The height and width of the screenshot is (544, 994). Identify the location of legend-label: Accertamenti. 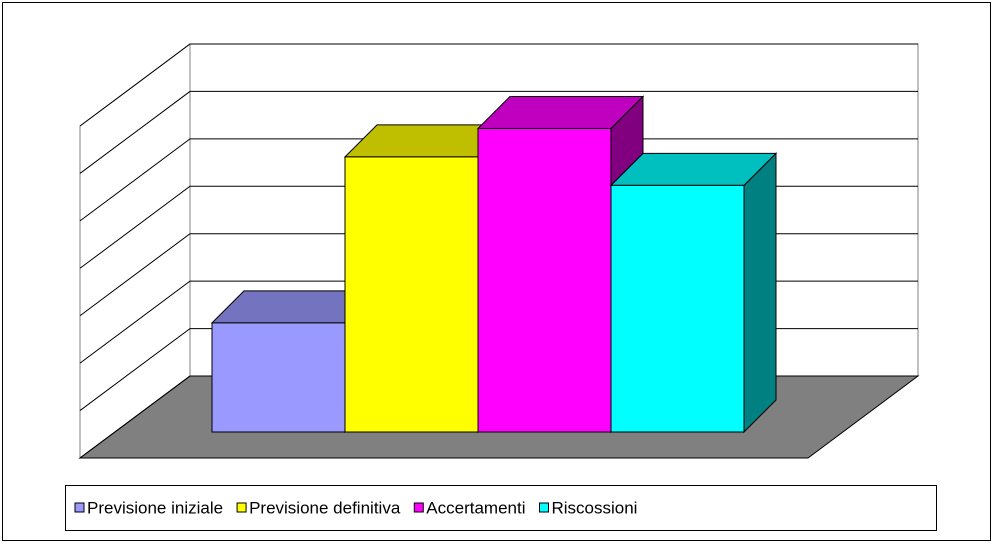
(475, 507).